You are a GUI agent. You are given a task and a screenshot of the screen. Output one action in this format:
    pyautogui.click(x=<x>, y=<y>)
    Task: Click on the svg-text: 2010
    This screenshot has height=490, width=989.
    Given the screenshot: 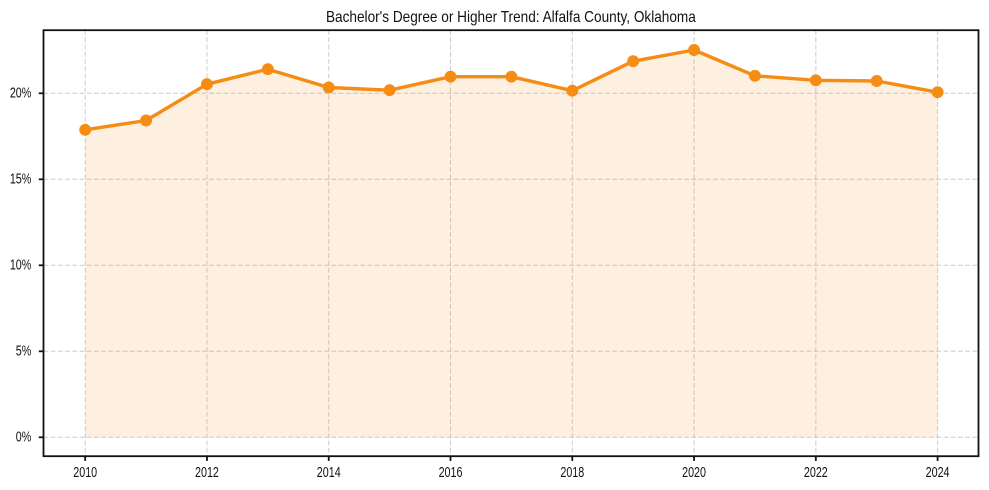 What is the action you would take?
    pyautogui.click(x=85, y=471)
    